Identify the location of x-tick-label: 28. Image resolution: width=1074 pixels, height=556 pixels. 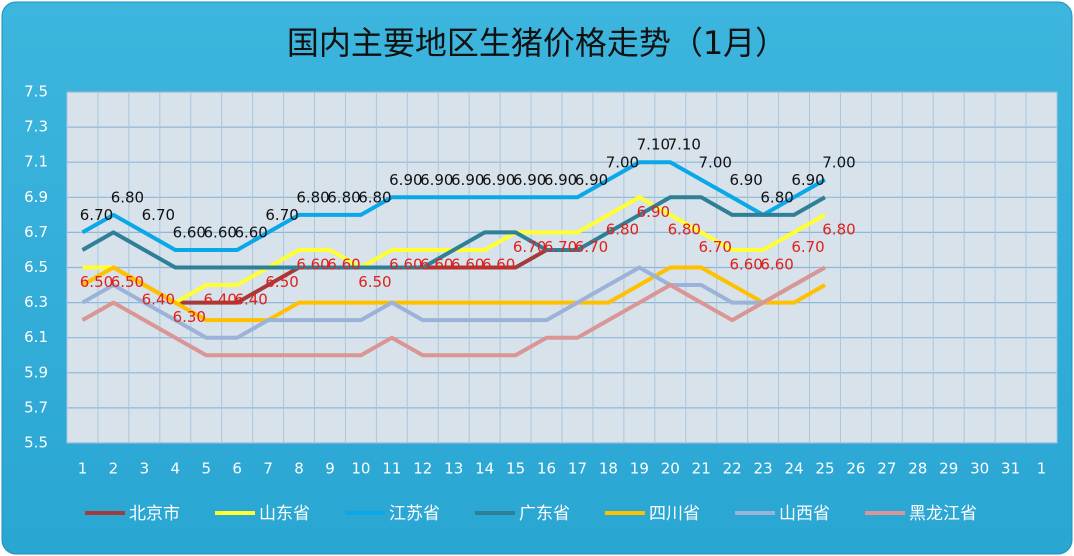
(917, 469).